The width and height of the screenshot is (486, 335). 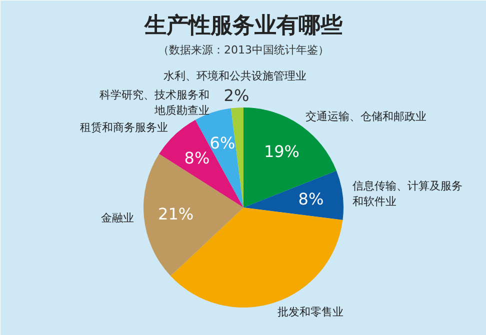 I want to click on data-label: 6%, so click(x=223, y=142).